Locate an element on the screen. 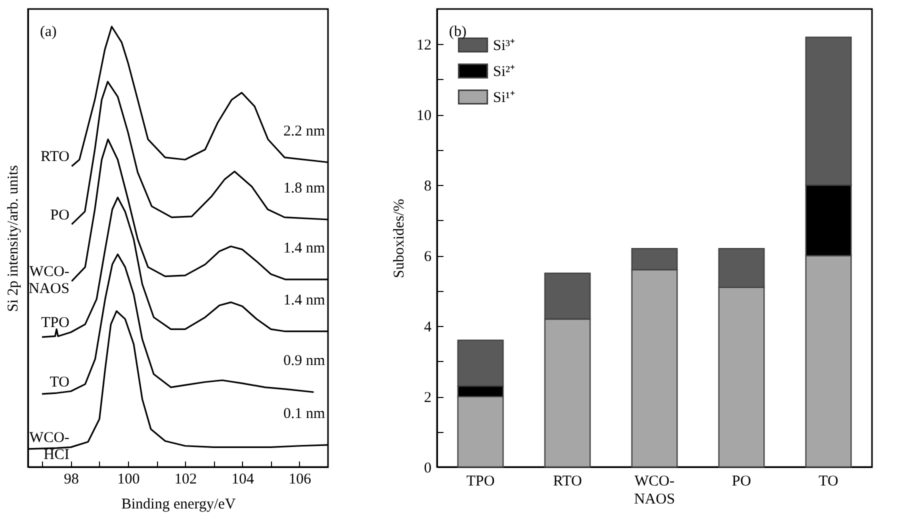 Image resolution: width=905 pixels, height=523 pixels. x-tick-label: 102 is located at coordinates (185, 480).